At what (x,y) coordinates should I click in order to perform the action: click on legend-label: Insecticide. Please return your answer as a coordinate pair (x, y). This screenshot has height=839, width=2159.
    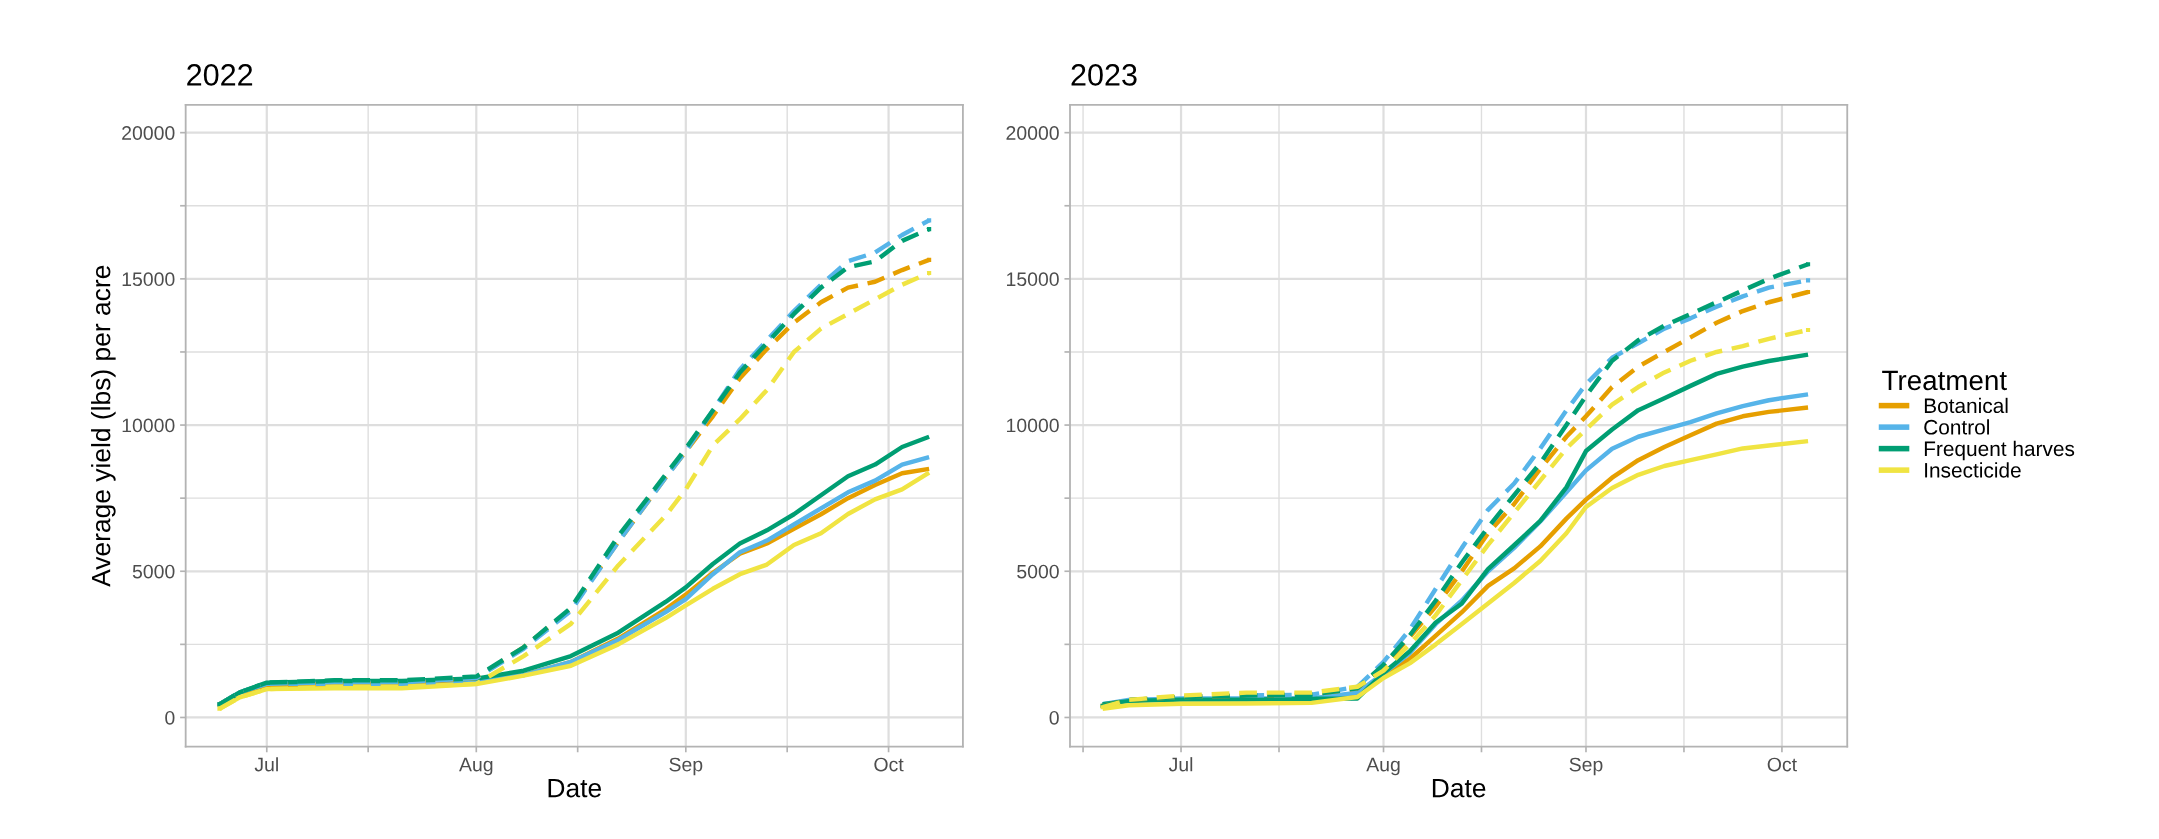
    Looking at the image, I should click on (1973, 470).